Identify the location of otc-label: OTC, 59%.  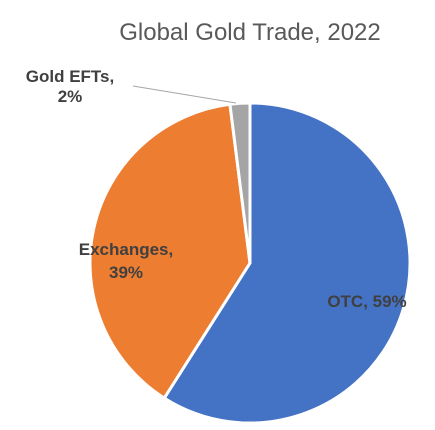
(366, 301).